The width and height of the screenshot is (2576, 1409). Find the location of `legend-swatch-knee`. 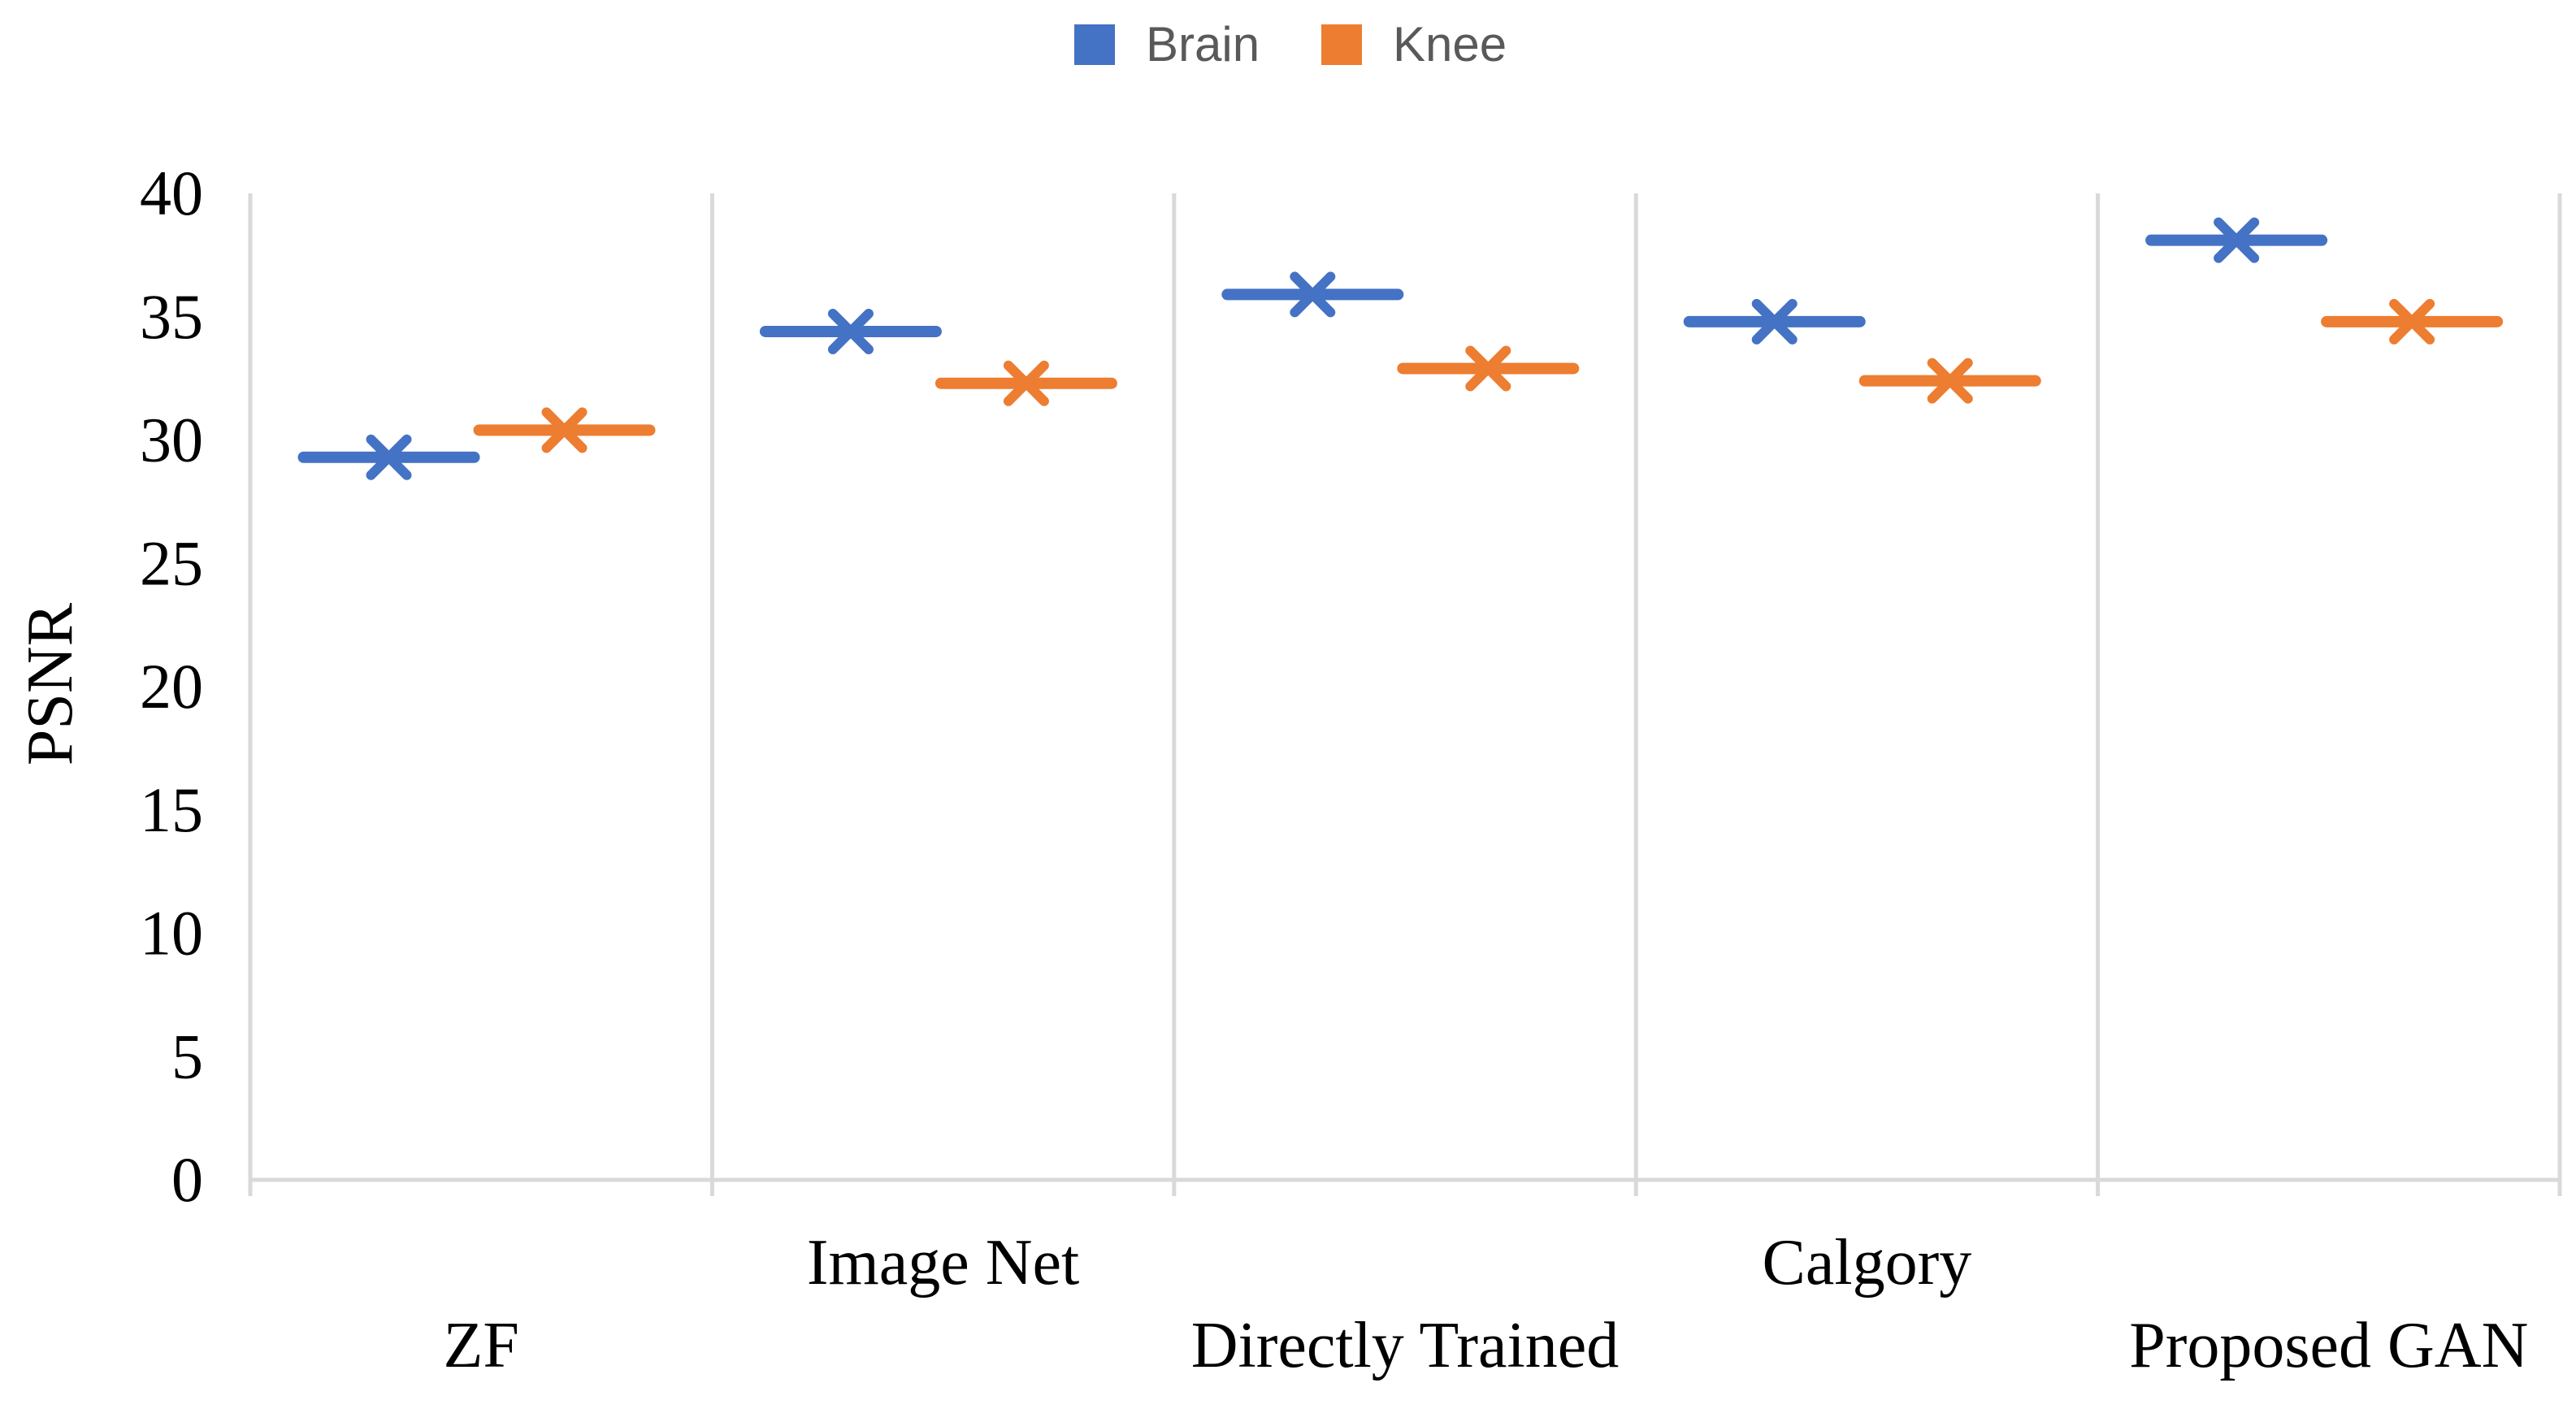

legend-swatch-knee is located at coordinates (1341, 45).